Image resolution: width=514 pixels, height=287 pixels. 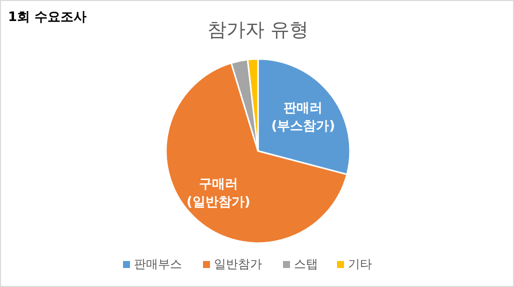 I want to click on legend-label: 기타, so click(x=360, y=264).